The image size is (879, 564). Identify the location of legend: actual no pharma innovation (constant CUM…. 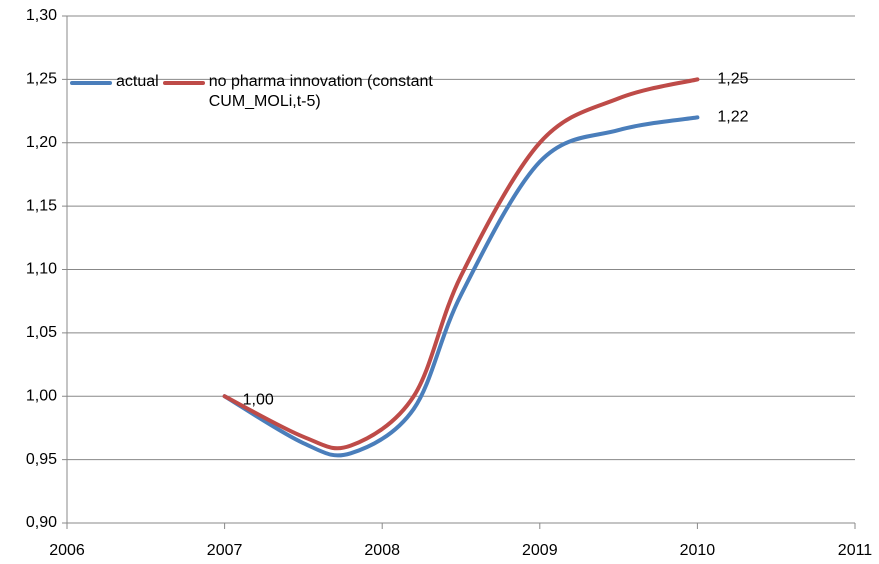
(276, 92).